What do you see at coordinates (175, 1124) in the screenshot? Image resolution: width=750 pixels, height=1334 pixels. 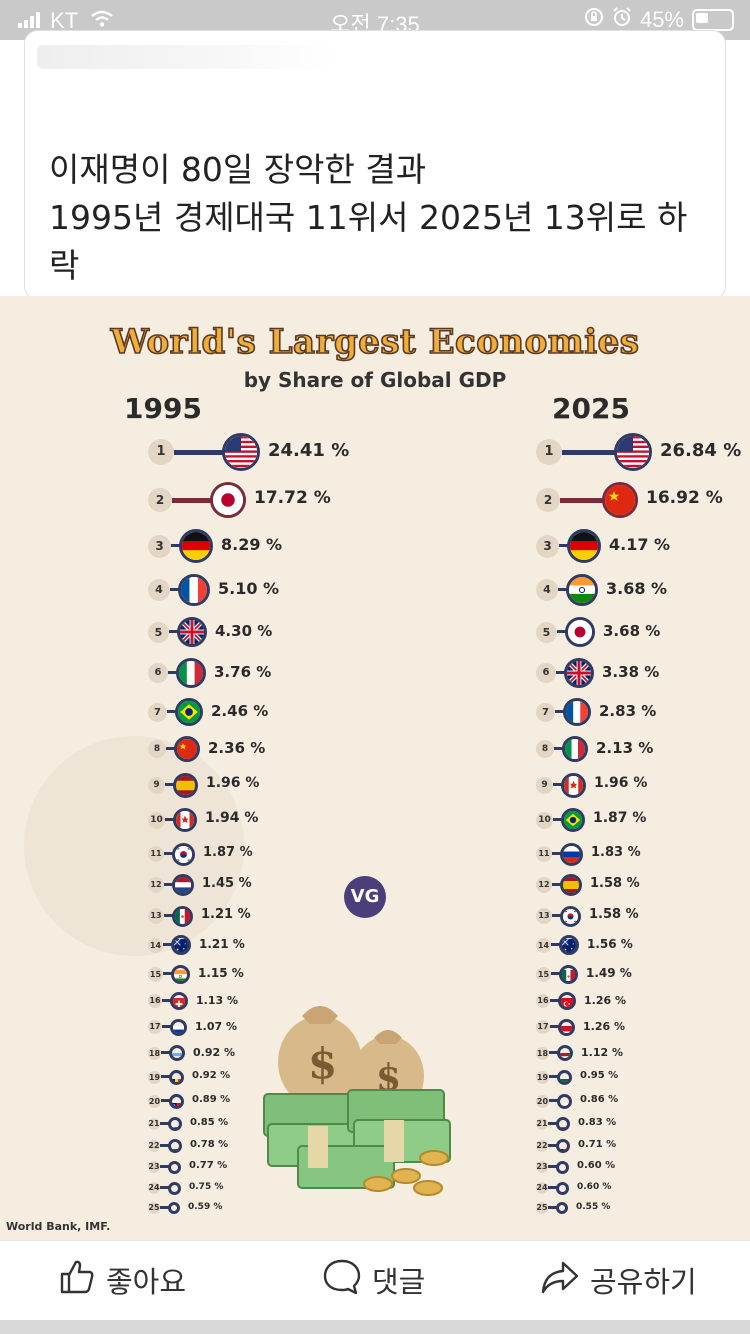 I see `sweden-flag-icon` at bounding box center [175, 1124].